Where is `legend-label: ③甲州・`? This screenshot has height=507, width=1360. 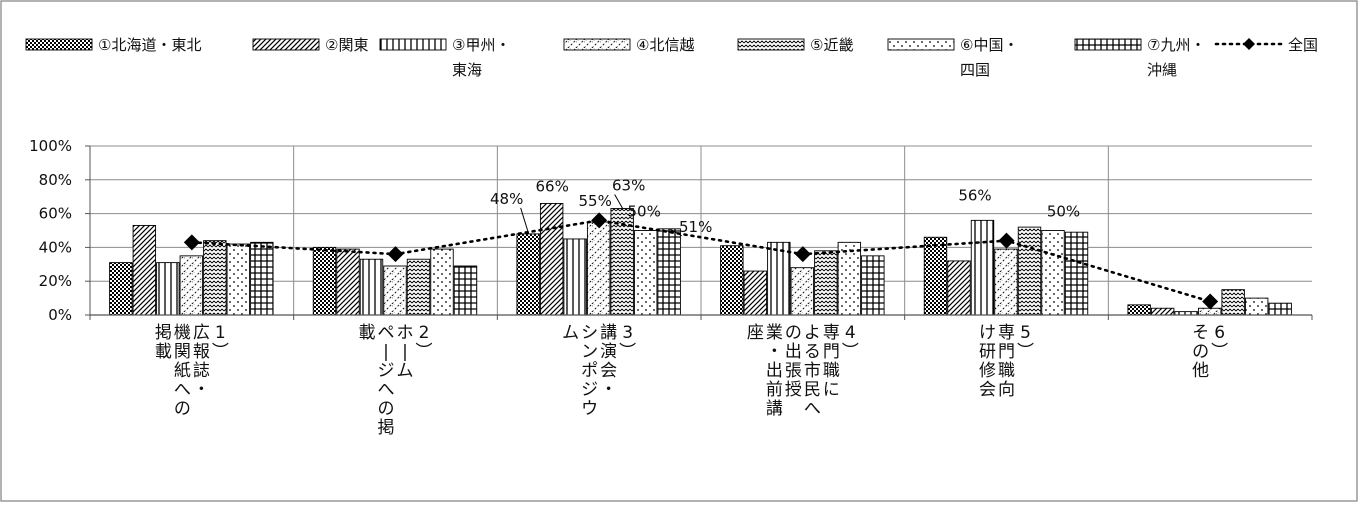 legend-label: ③甲州・ is located at coordinates (481, 45).